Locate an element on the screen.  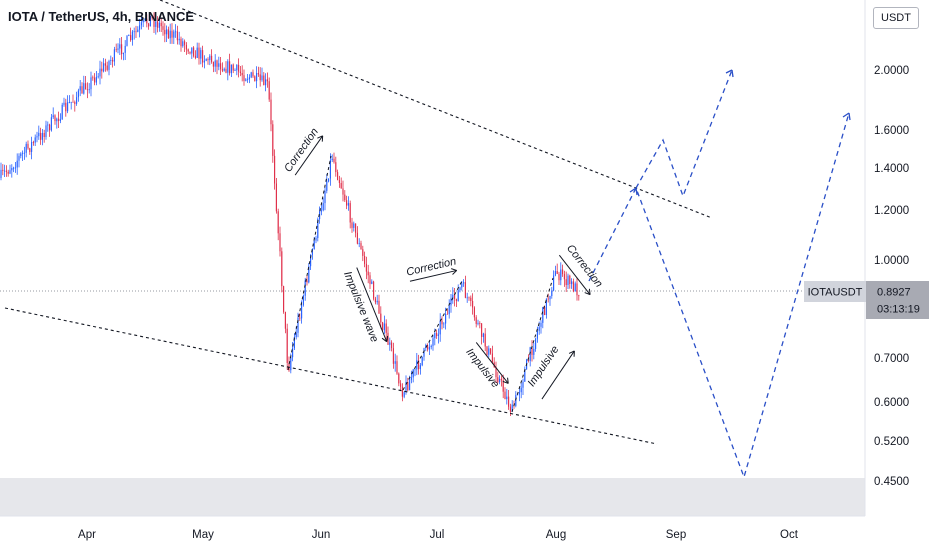
arrow-head is located at coordinates (571, 353).